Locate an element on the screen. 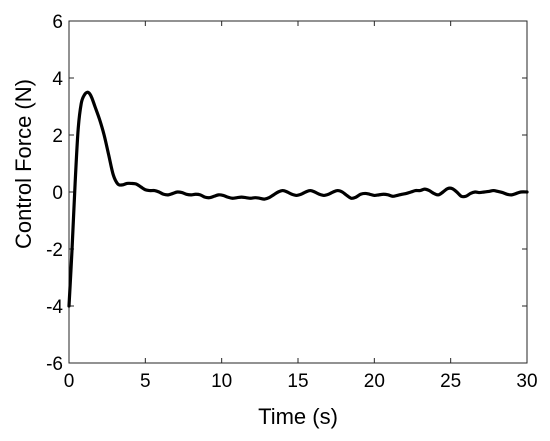  x-tick-label: 10 is located at coordinates (221, 381).